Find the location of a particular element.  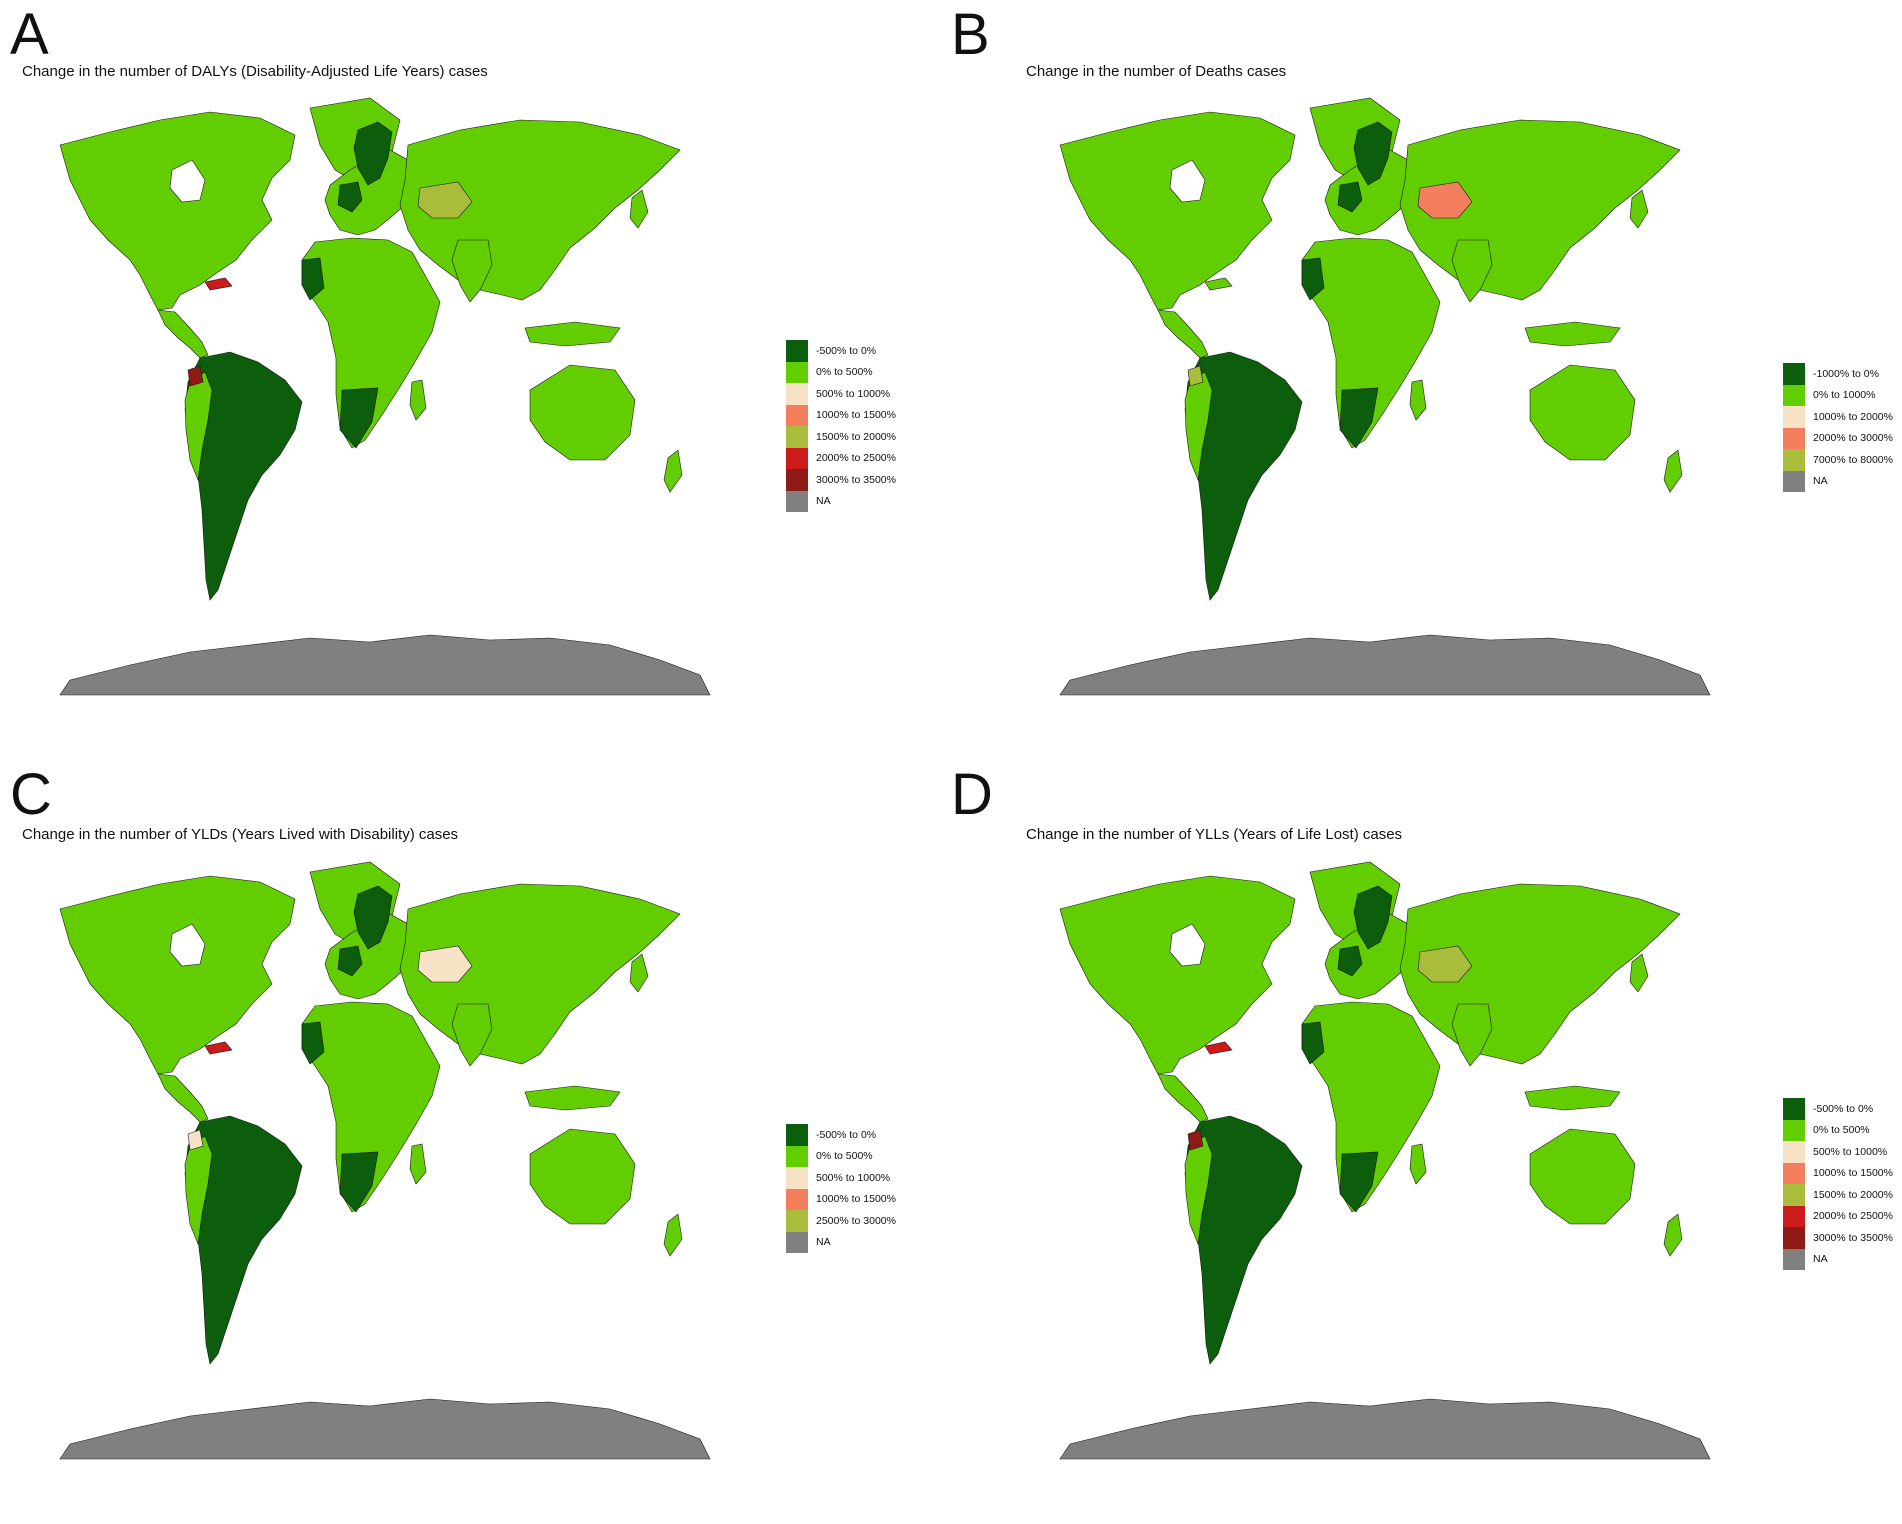

new-zealand-shape is located at coordinates (673, 1235).